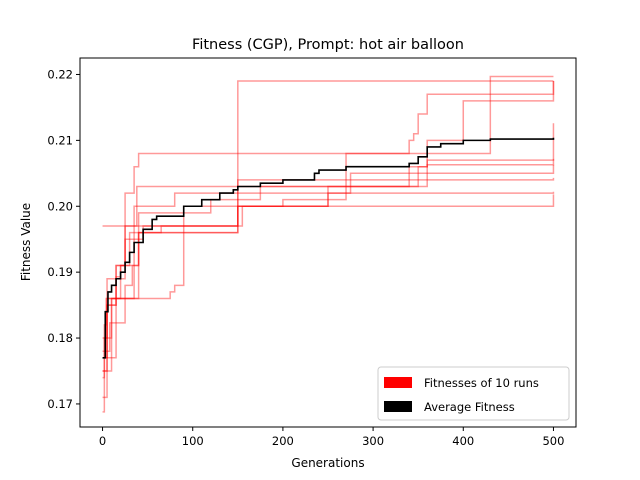 Image resolution: width=640 pixels, height=480 pixels. I want to click on chart-title: Fitness (CGP), Prompt: hot air balloon, so click(328, 45).